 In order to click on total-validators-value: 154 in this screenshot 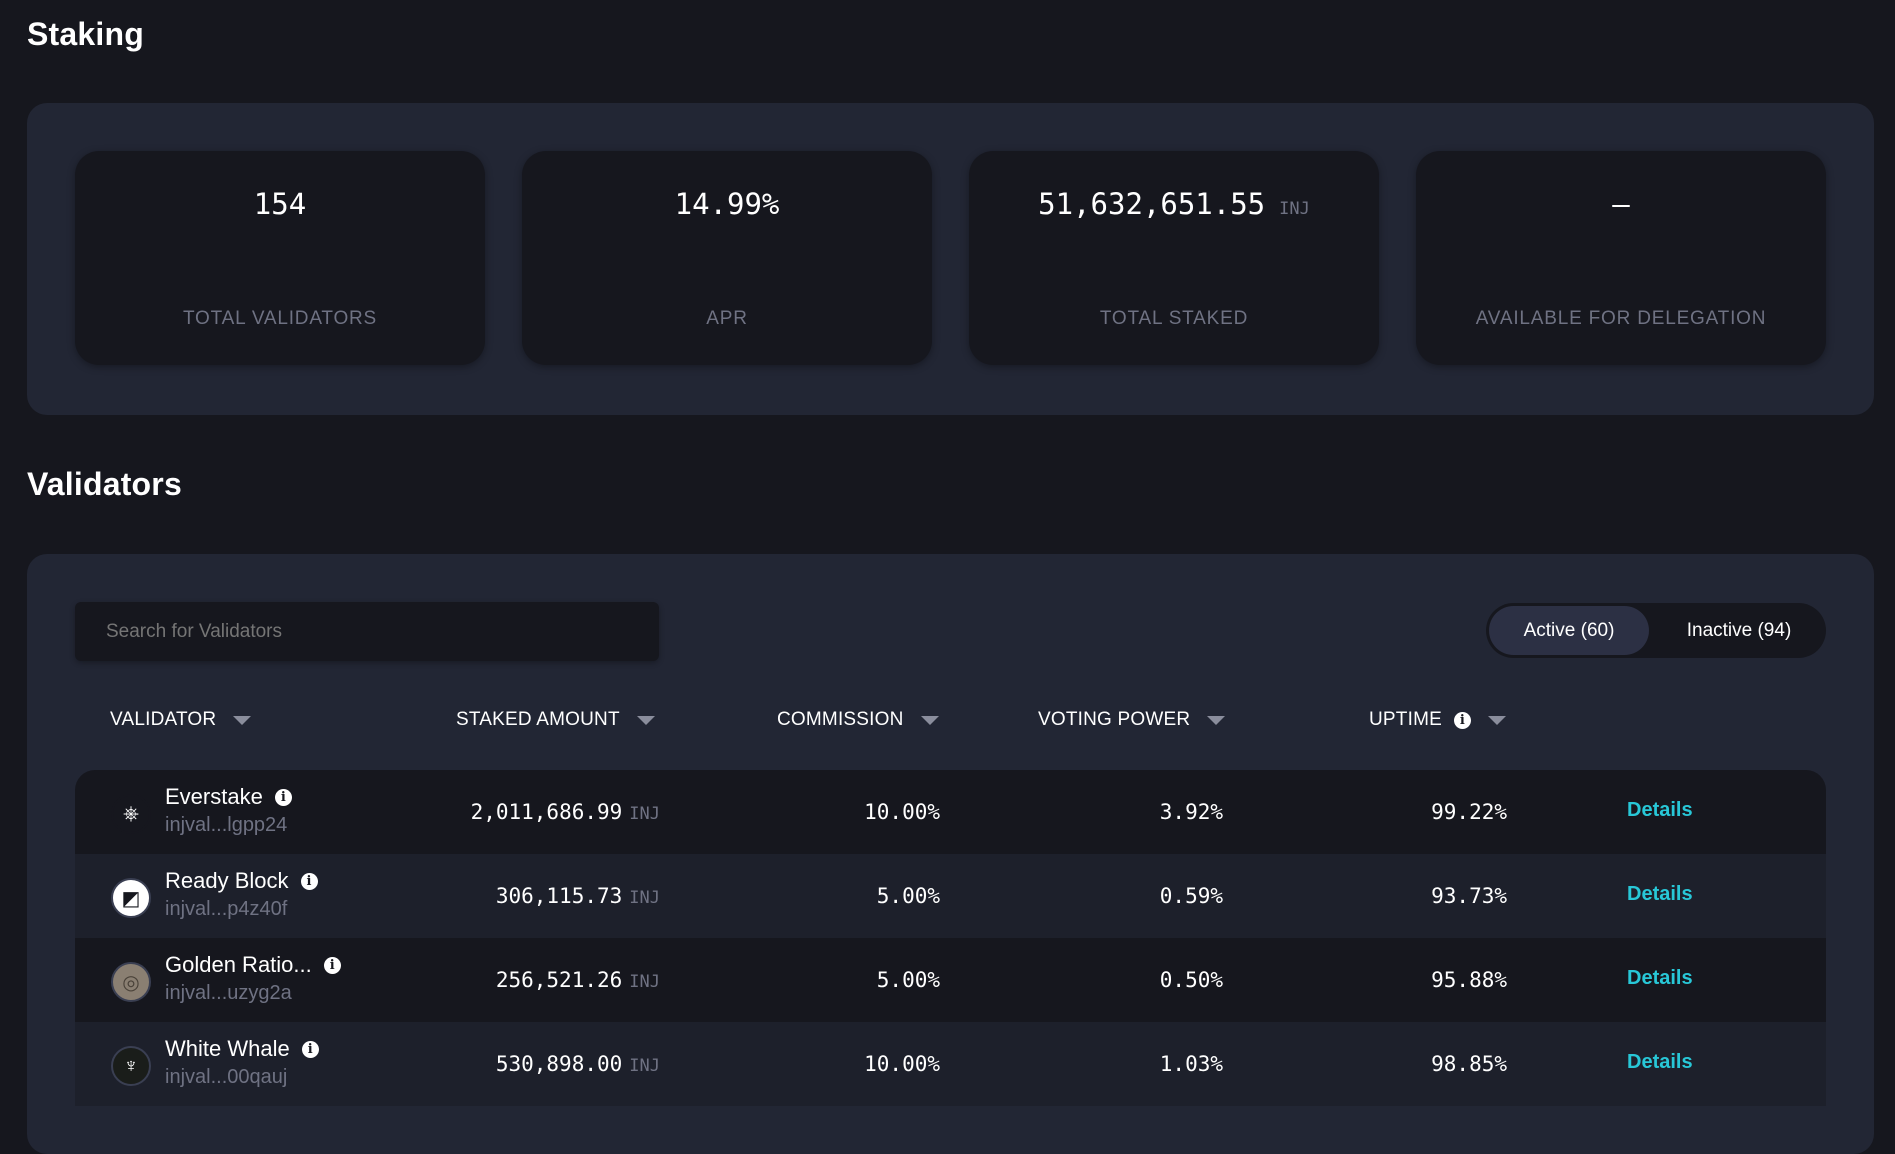, I will do `click(280, 204)`.